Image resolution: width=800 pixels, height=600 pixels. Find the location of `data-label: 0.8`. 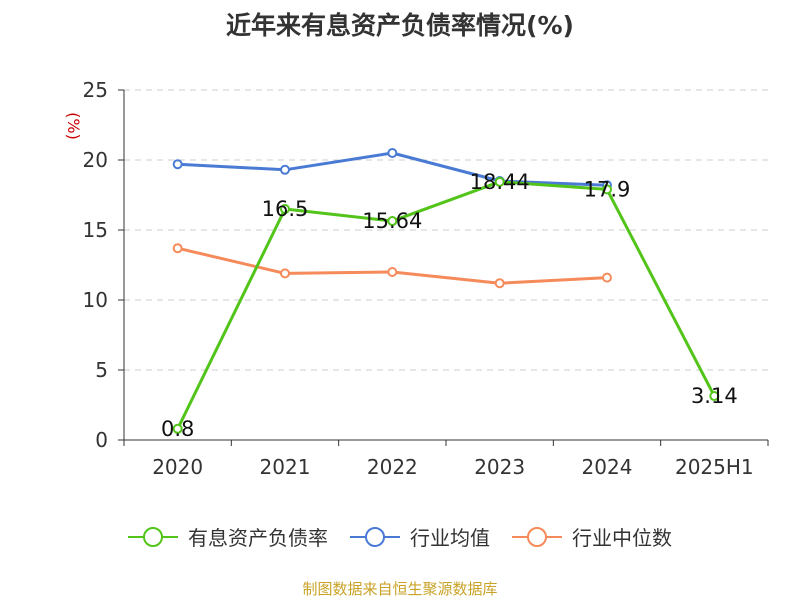

data-label: 0.8 is located at coordinates (177, 429).